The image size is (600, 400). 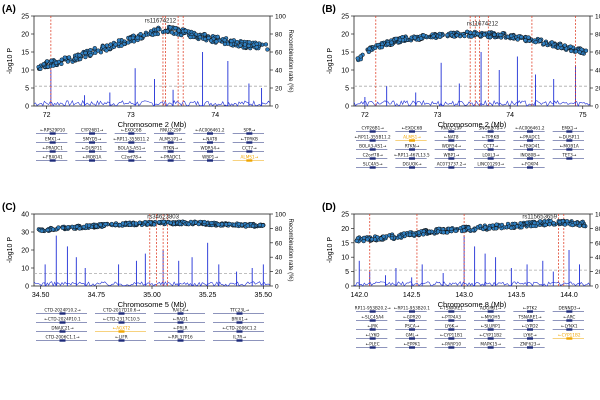 What do you see at coordinates (92, 130) in the screenshot?
I see `gene-label: CYP26B1→` at bounding box center [92, 130].